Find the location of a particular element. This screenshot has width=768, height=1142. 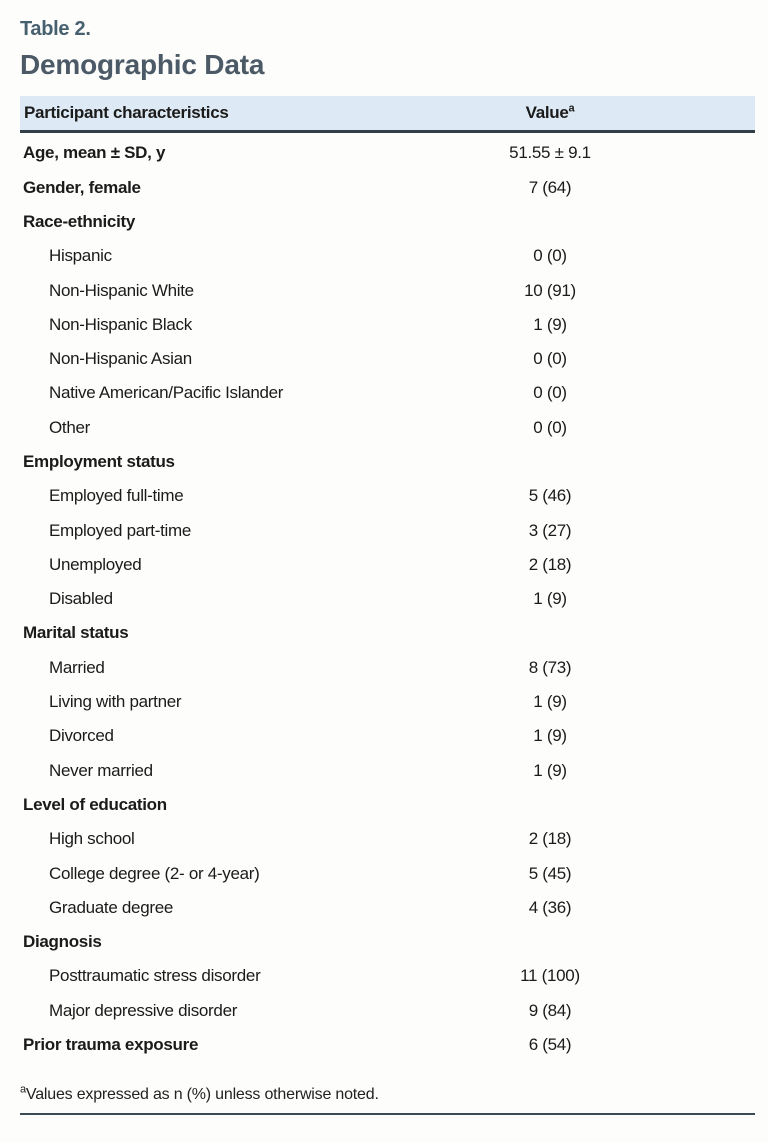

table-row: Non-Hispanic Asian 0 (0) is located at coordinates (387, 359).